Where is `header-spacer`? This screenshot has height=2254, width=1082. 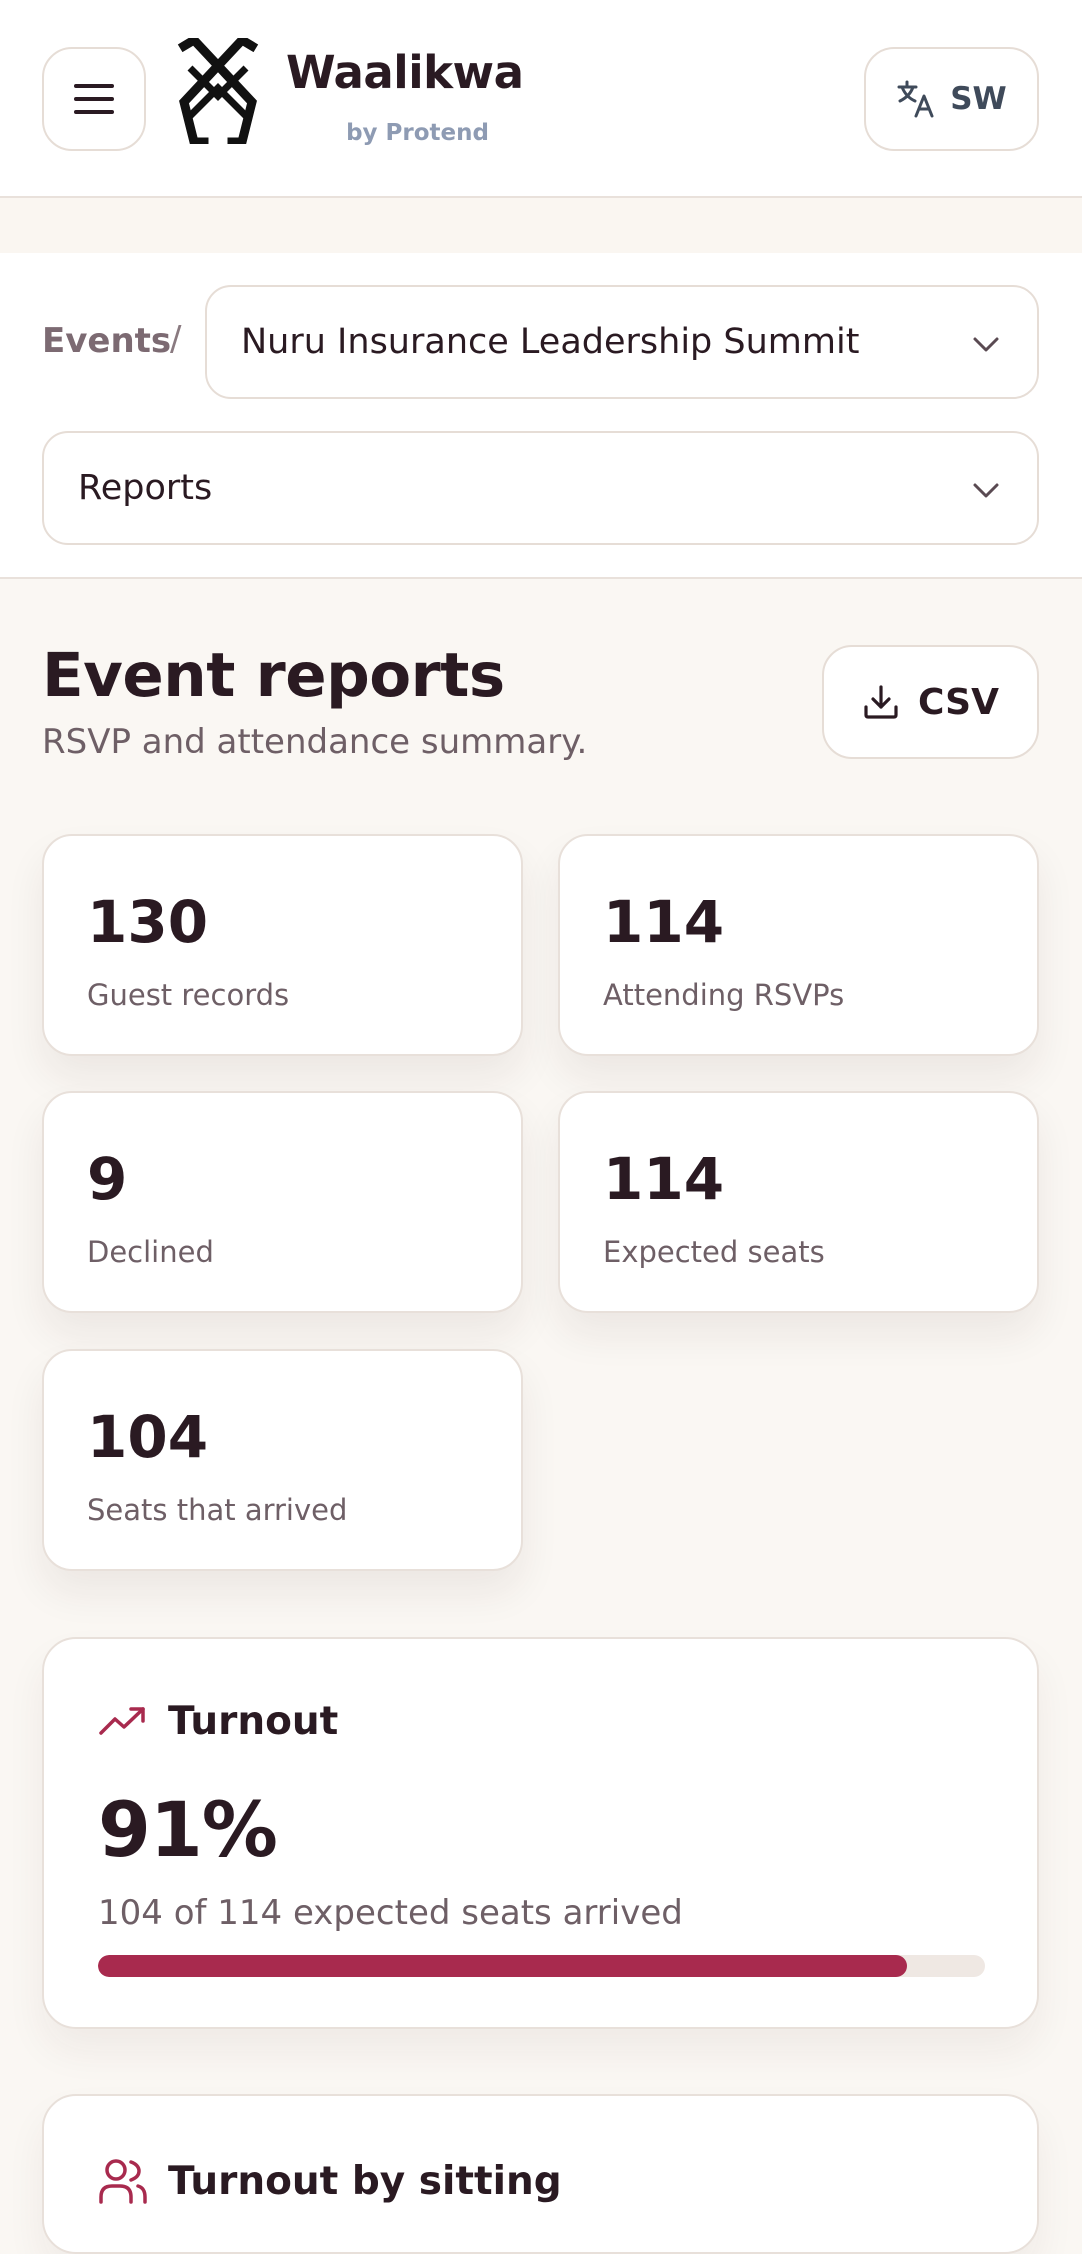 header-spacer is located at coordinates (541, 225).